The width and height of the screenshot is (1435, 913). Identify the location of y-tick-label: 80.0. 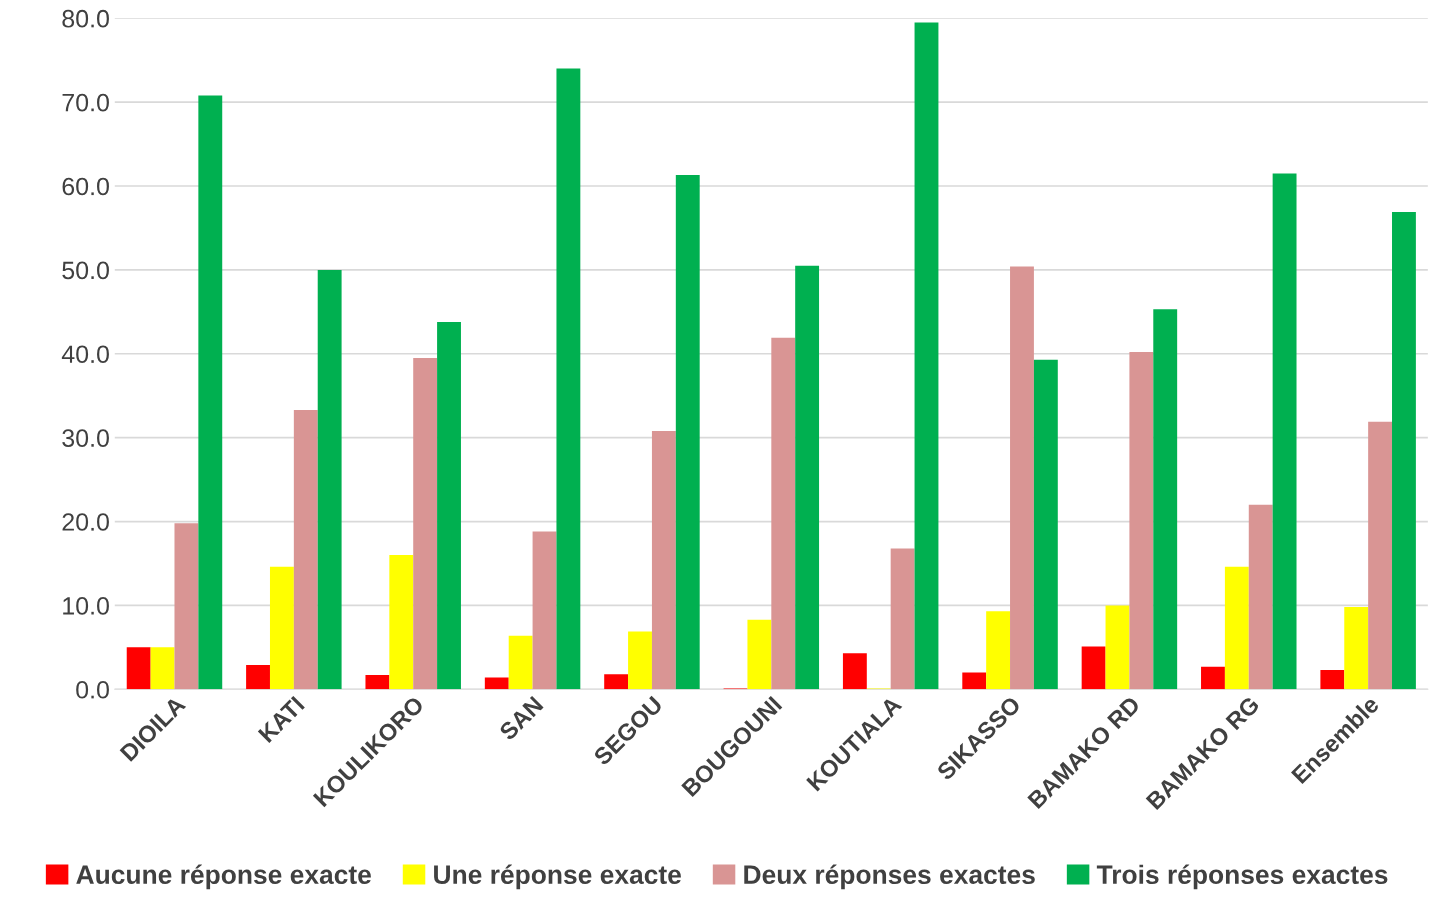
(85, 18).